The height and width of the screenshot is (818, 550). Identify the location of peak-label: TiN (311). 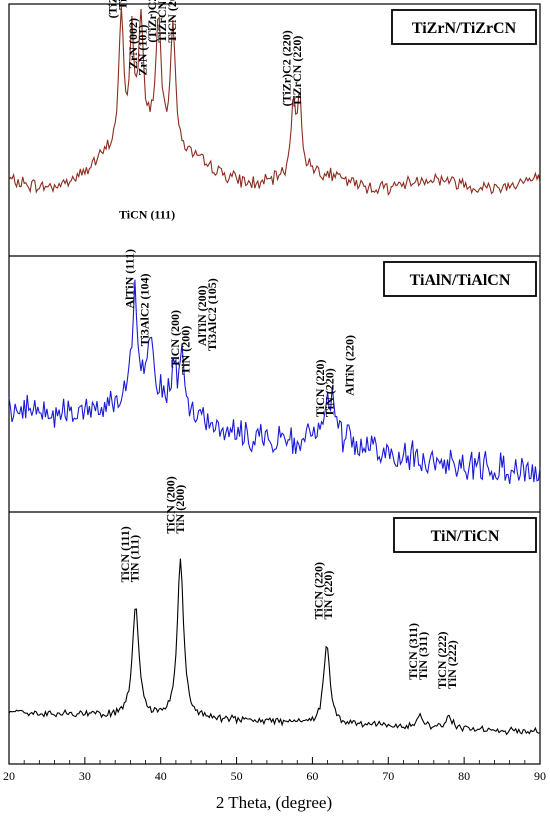
(423, 656).